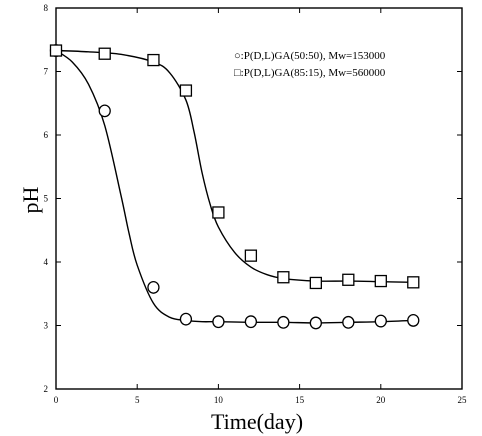  I want to click on legend-entry-square: □:P(D,L)GA(85:15), Mw=560000, so click(310, 73).